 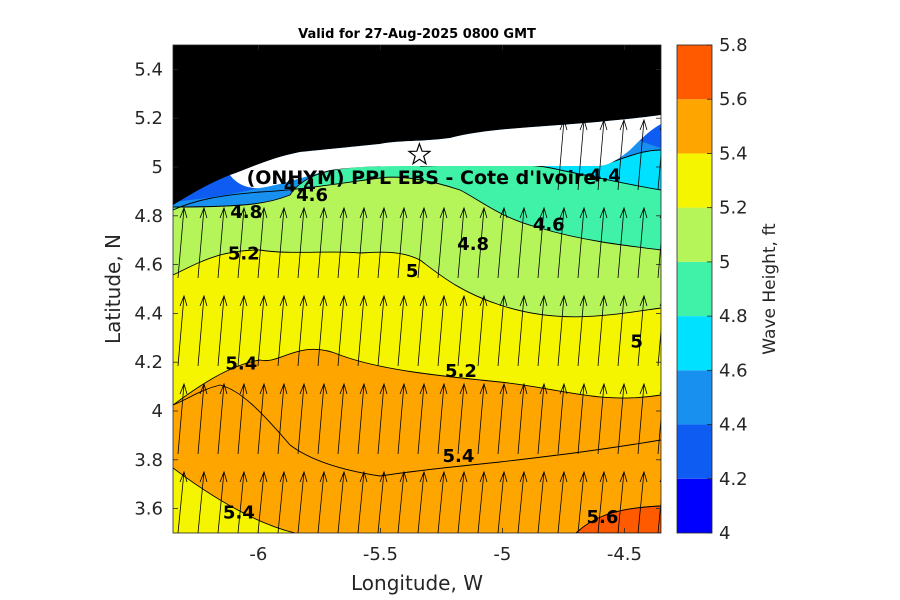 What do you see at coordinates (422, 178) in the screenshot?
I see `site-label: (ONHYM) PPL EBS - Cote d'Ivoire` at bounding box center [422, 178].